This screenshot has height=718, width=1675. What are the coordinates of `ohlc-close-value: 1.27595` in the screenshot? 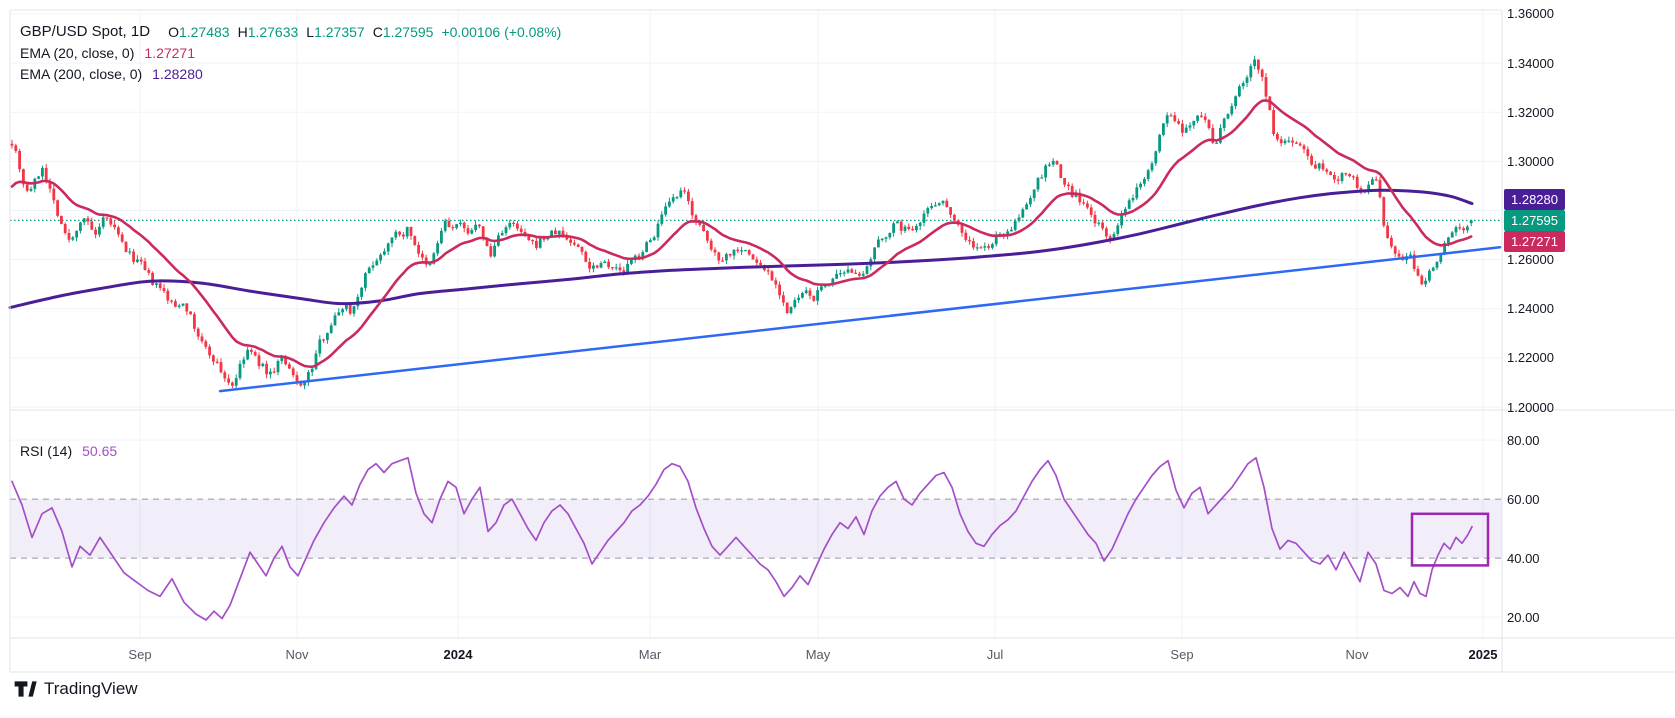 It's located at (408, 31).